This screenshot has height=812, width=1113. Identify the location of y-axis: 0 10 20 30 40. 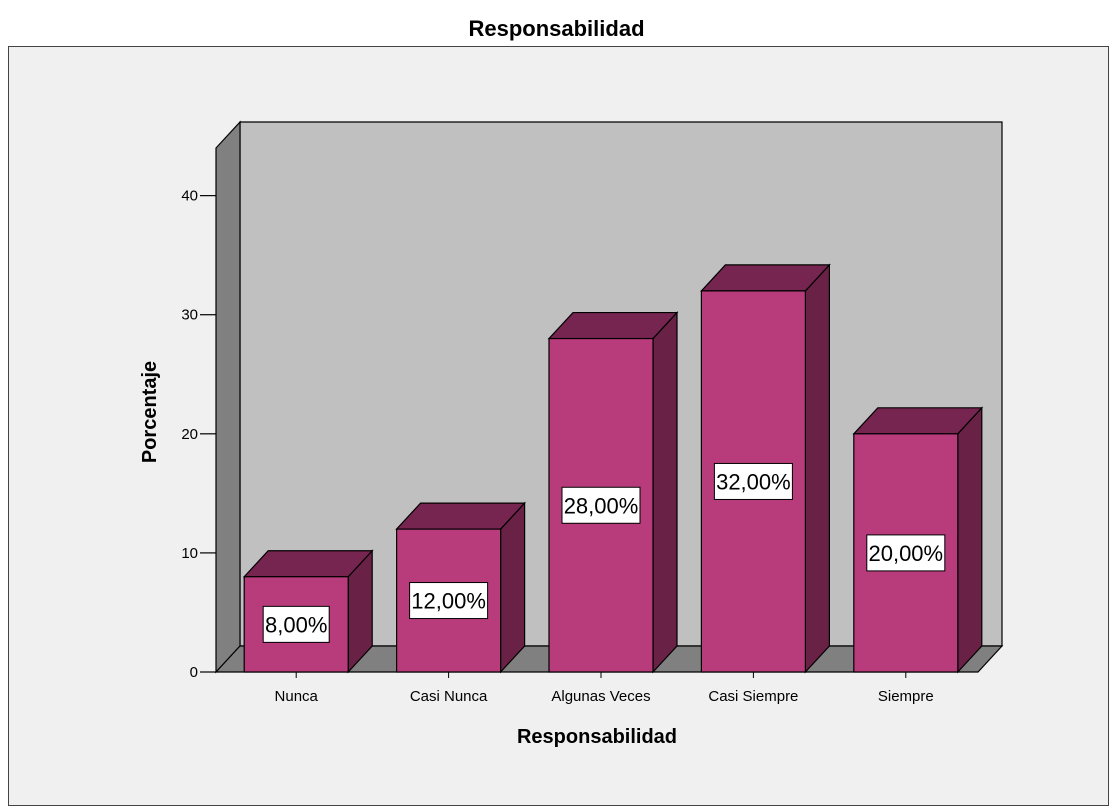
(198, 434).